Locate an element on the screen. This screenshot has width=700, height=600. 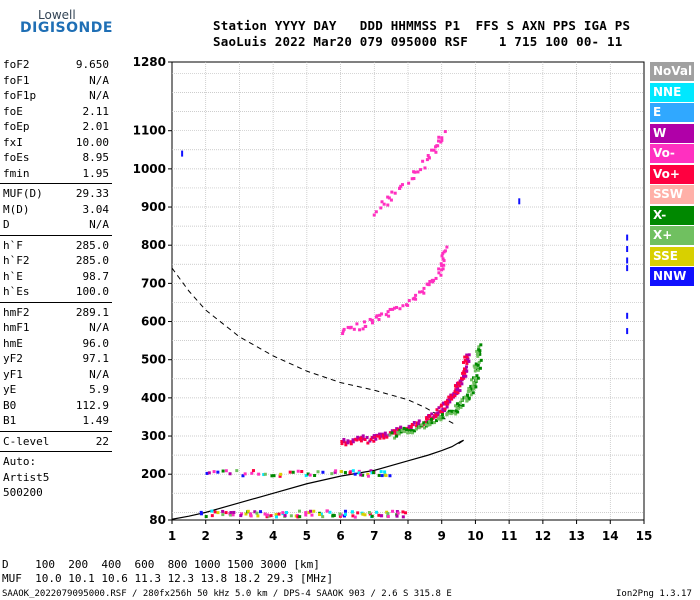
param-name: foE is located at coordinates (13, 111).